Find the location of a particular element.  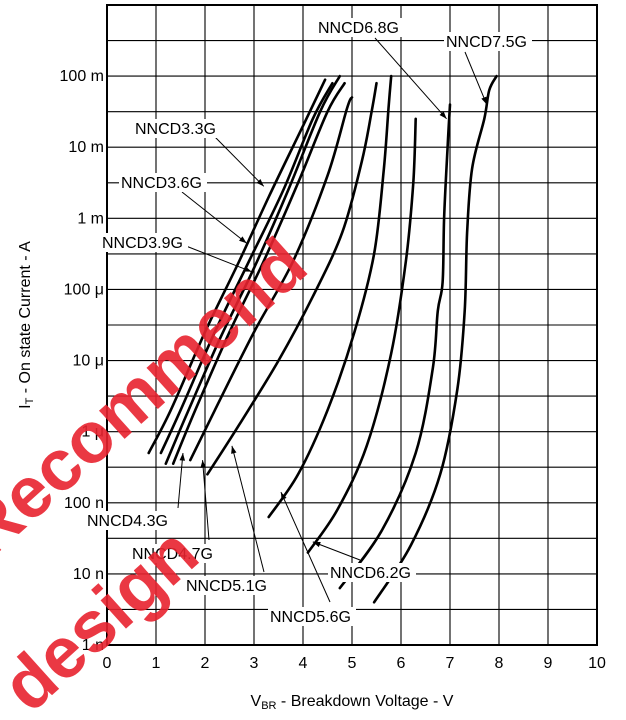

label-nncd6-2g: NNCD6.2G is located at coordinates (370, 573).